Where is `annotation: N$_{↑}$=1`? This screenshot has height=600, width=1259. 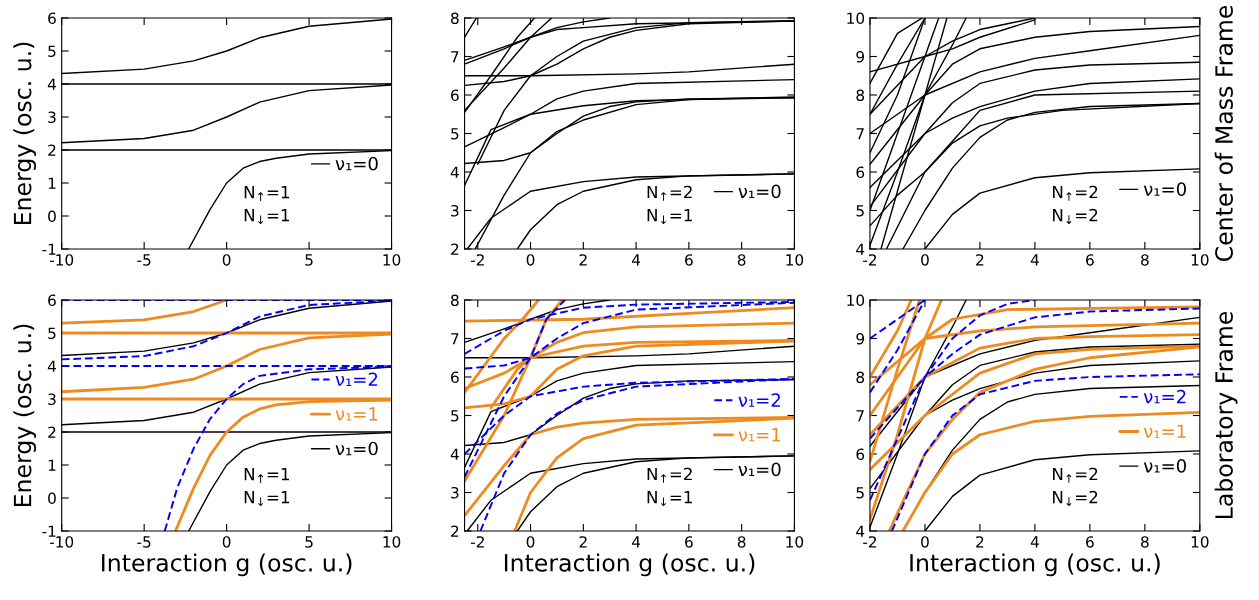 annotation: N$_{↑}$=1 is located at coordinates (266, 193).